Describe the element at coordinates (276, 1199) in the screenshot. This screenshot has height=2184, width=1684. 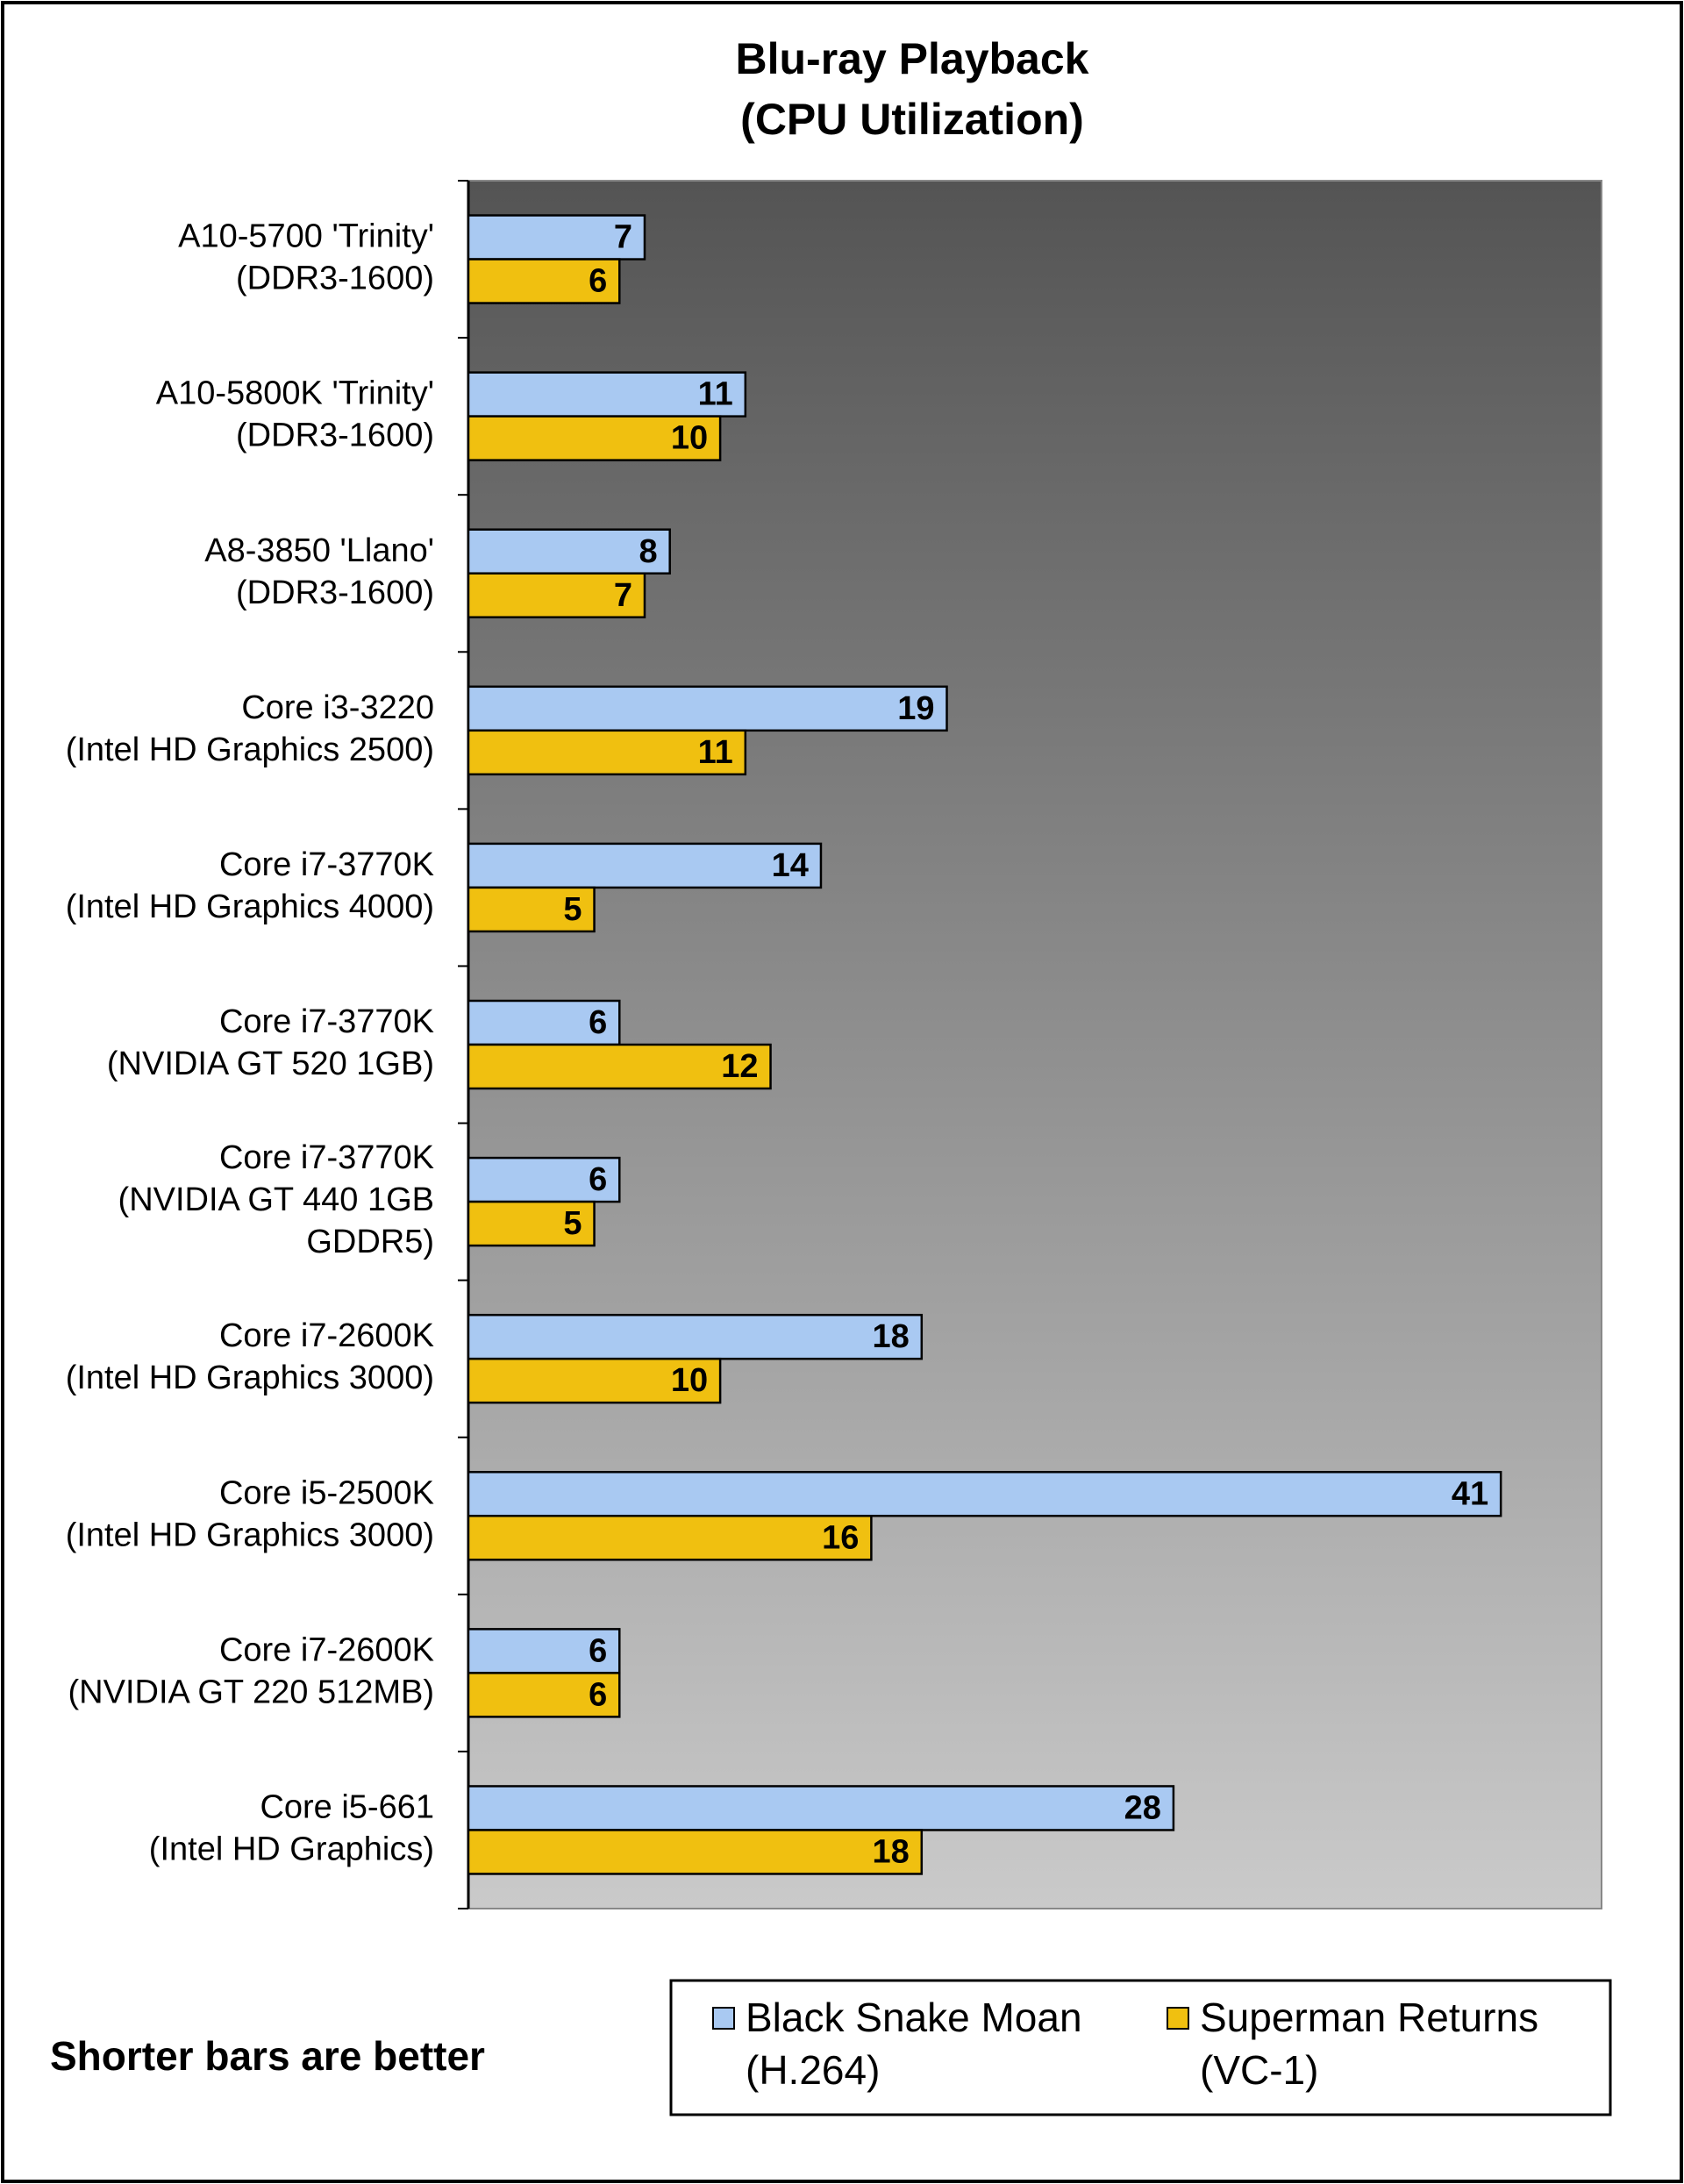
I see `y-tick-label: (NVIDIA GT 440 1GB` at that location.